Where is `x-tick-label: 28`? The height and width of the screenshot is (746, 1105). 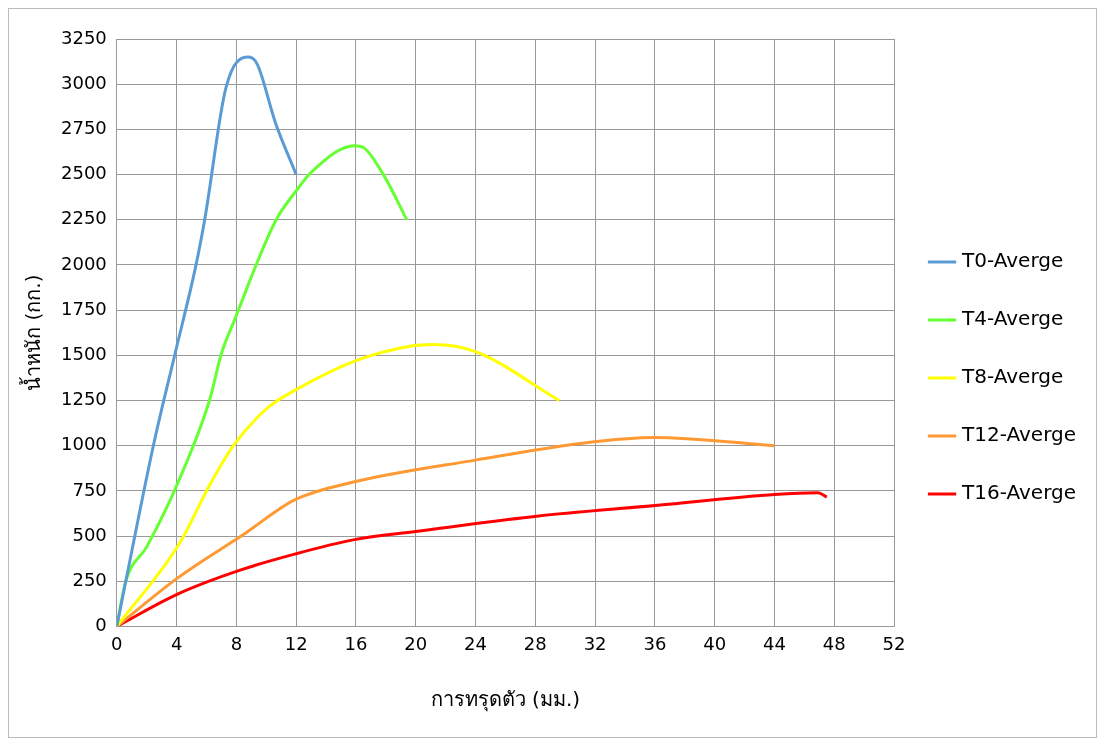 x-tick-label: 28 is located at coordinates (535, 643).